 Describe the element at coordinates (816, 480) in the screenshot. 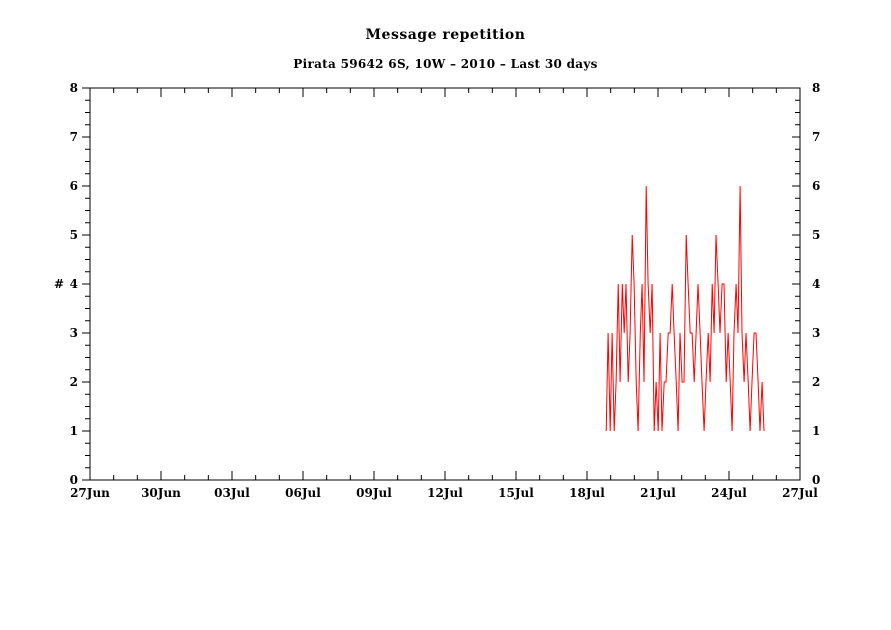

I see `y-tick-label-right: 0` at that location.